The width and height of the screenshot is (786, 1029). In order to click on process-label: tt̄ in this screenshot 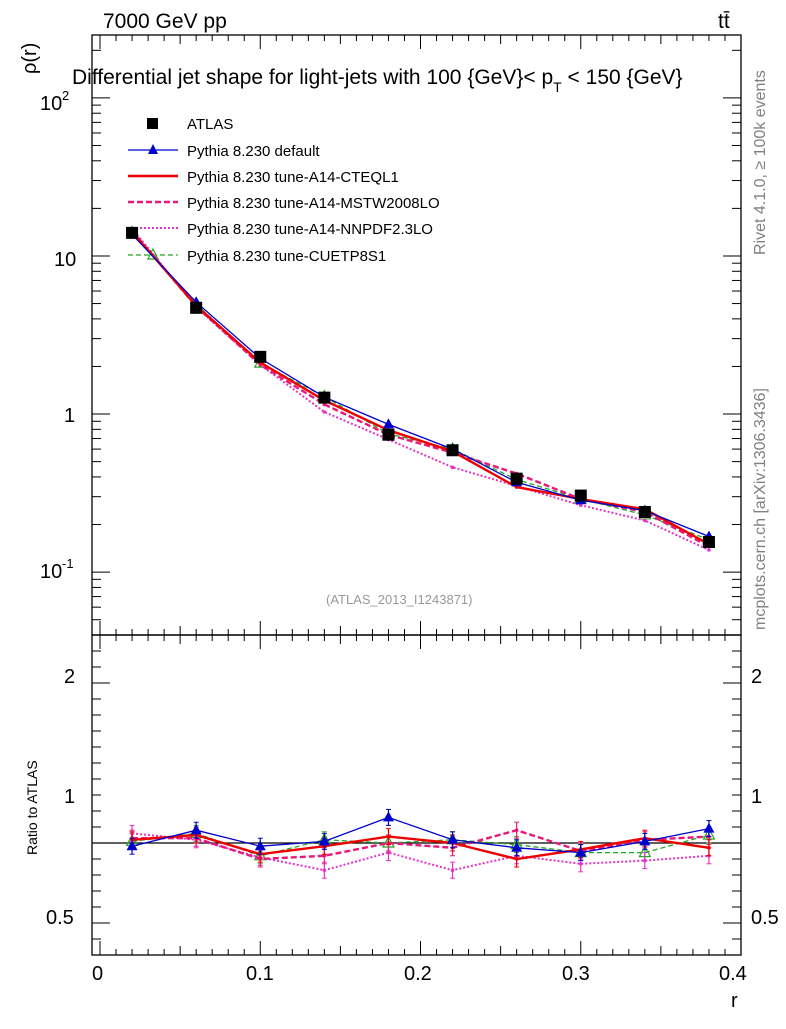, I will do `click(724, 21)`.